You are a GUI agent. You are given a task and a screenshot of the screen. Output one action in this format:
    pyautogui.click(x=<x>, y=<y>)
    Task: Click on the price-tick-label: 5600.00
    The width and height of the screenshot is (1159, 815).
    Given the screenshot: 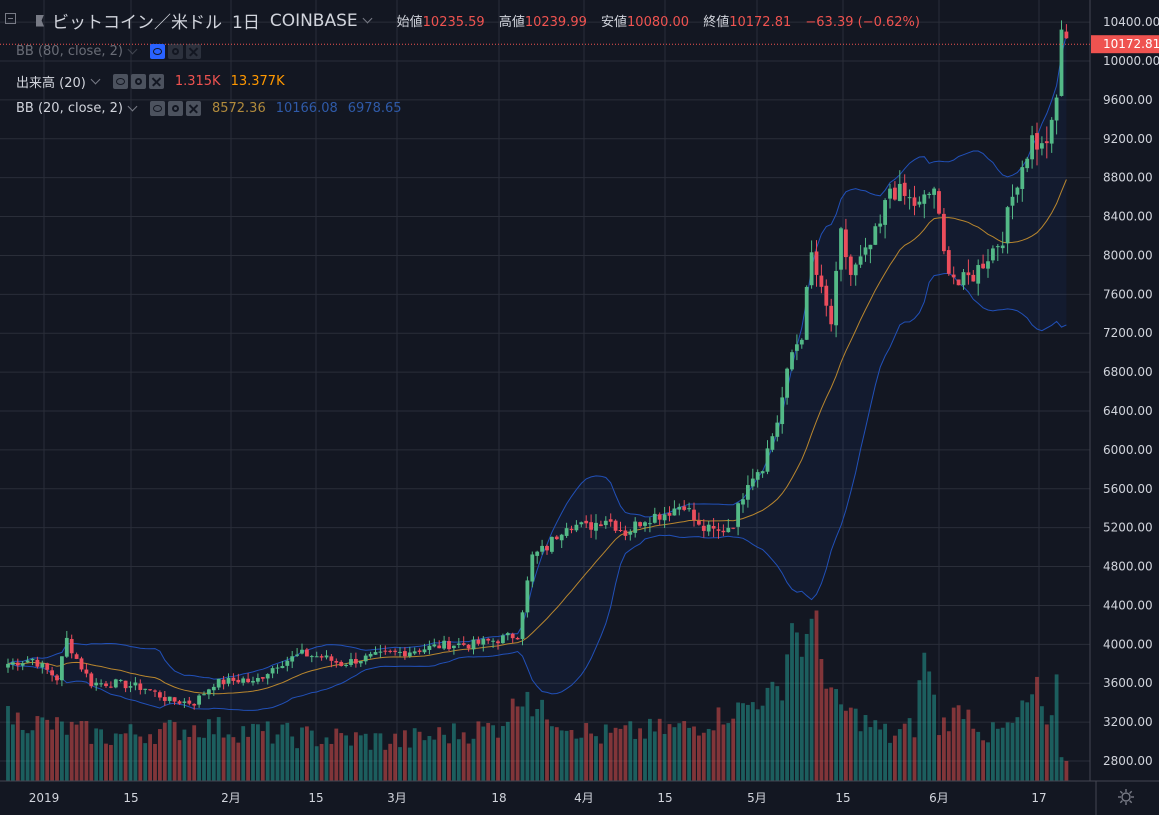 What is the action you would take?
    pyautogui.click(x=1128, y=489)
    